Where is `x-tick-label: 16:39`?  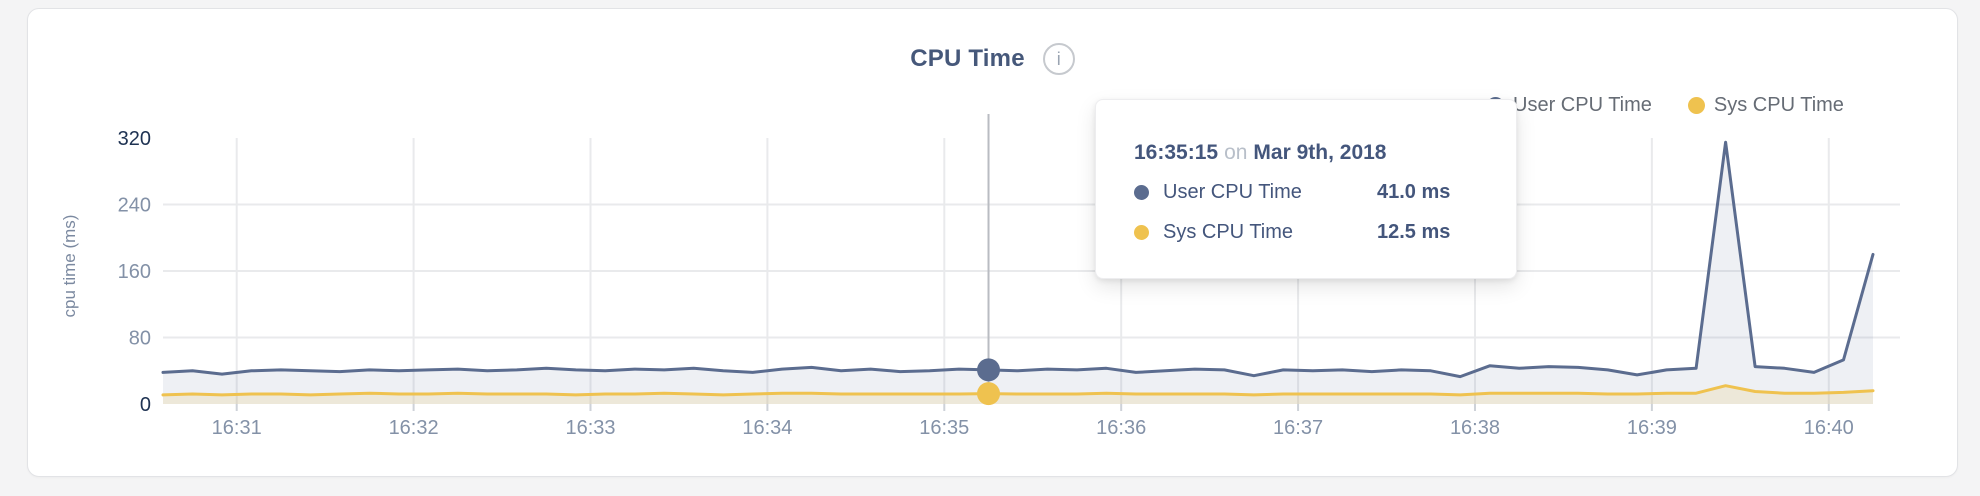
x-tick-label: 16:39 is located at coordinates (1652, 428).